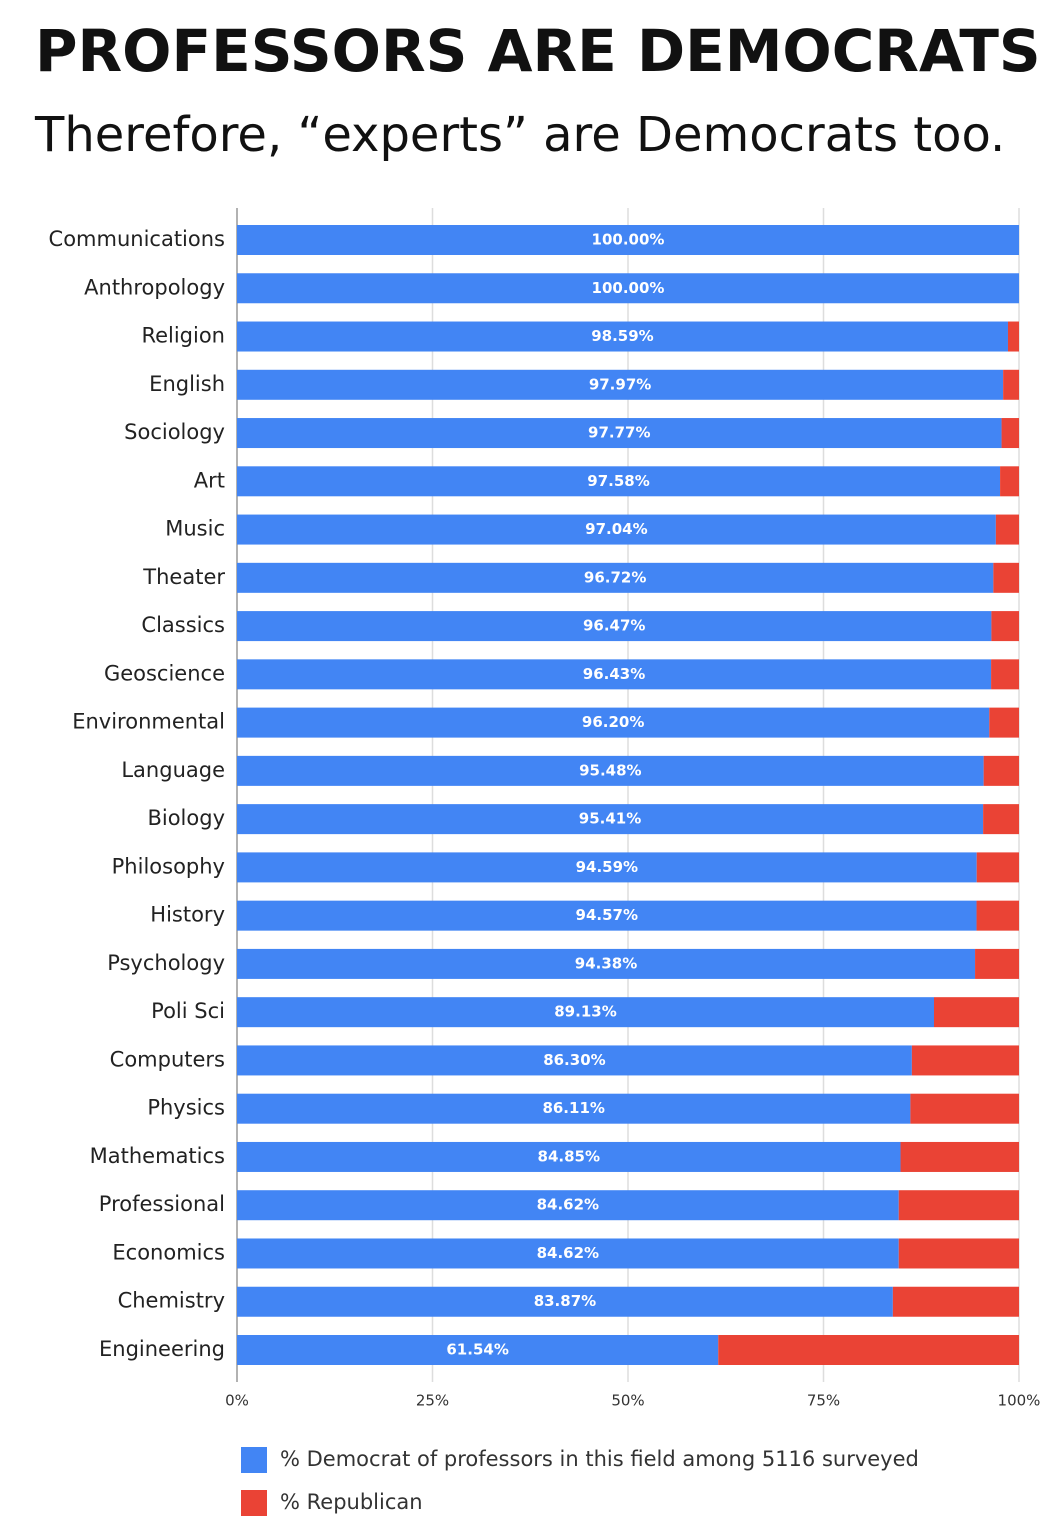 This screenshot has height=1526, width=1055. I want to click on y-tick-label: Religion, so click(183, 336).